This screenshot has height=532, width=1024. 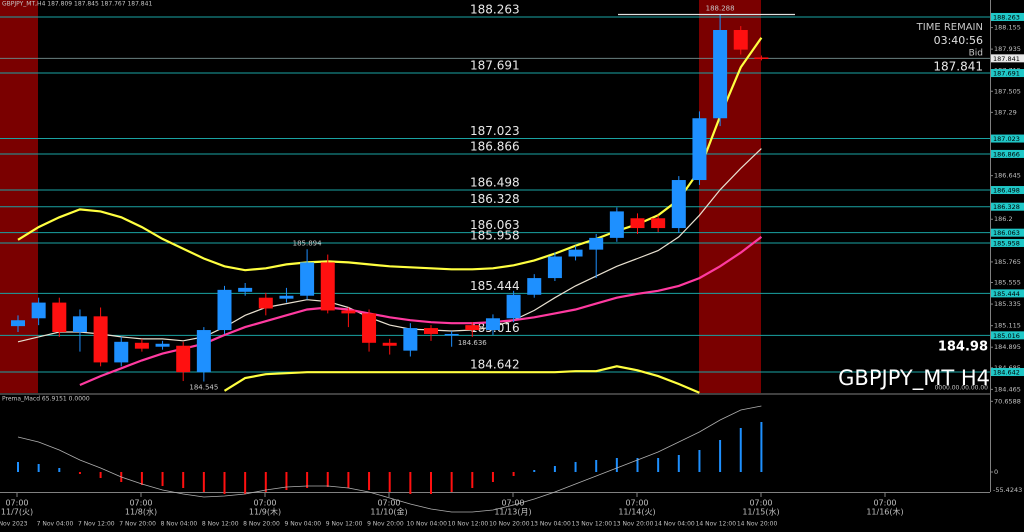 What do you see at coordinates (495, 183) in the screenshot?
I see `level-label: 186.498` at bounding box center [495, 183].